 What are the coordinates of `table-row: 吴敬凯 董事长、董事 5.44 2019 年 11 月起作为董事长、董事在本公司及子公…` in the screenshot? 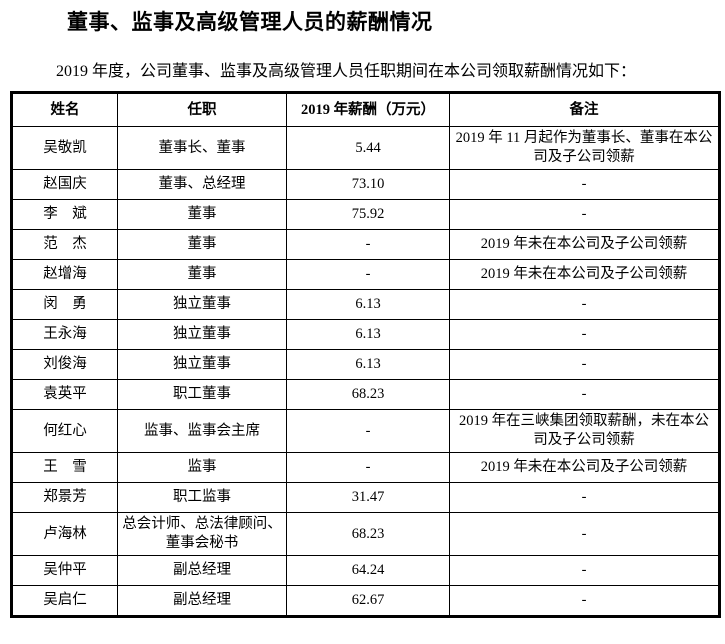 It's located at (365, 148).